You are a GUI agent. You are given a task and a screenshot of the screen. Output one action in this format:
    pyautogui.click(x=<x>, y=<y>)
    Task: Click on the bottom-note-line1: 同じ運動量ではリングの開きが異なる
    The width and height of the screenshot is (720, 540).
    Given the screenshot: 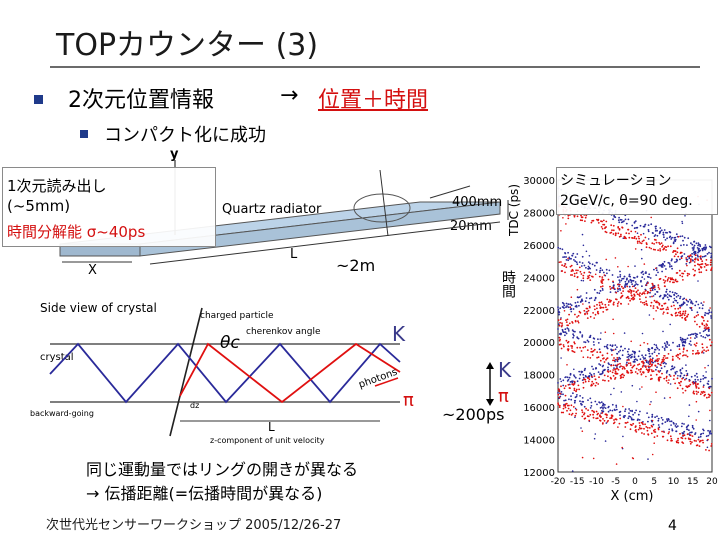 What is the action you would take?
    pyautogui.click(x=222, y=469)
    